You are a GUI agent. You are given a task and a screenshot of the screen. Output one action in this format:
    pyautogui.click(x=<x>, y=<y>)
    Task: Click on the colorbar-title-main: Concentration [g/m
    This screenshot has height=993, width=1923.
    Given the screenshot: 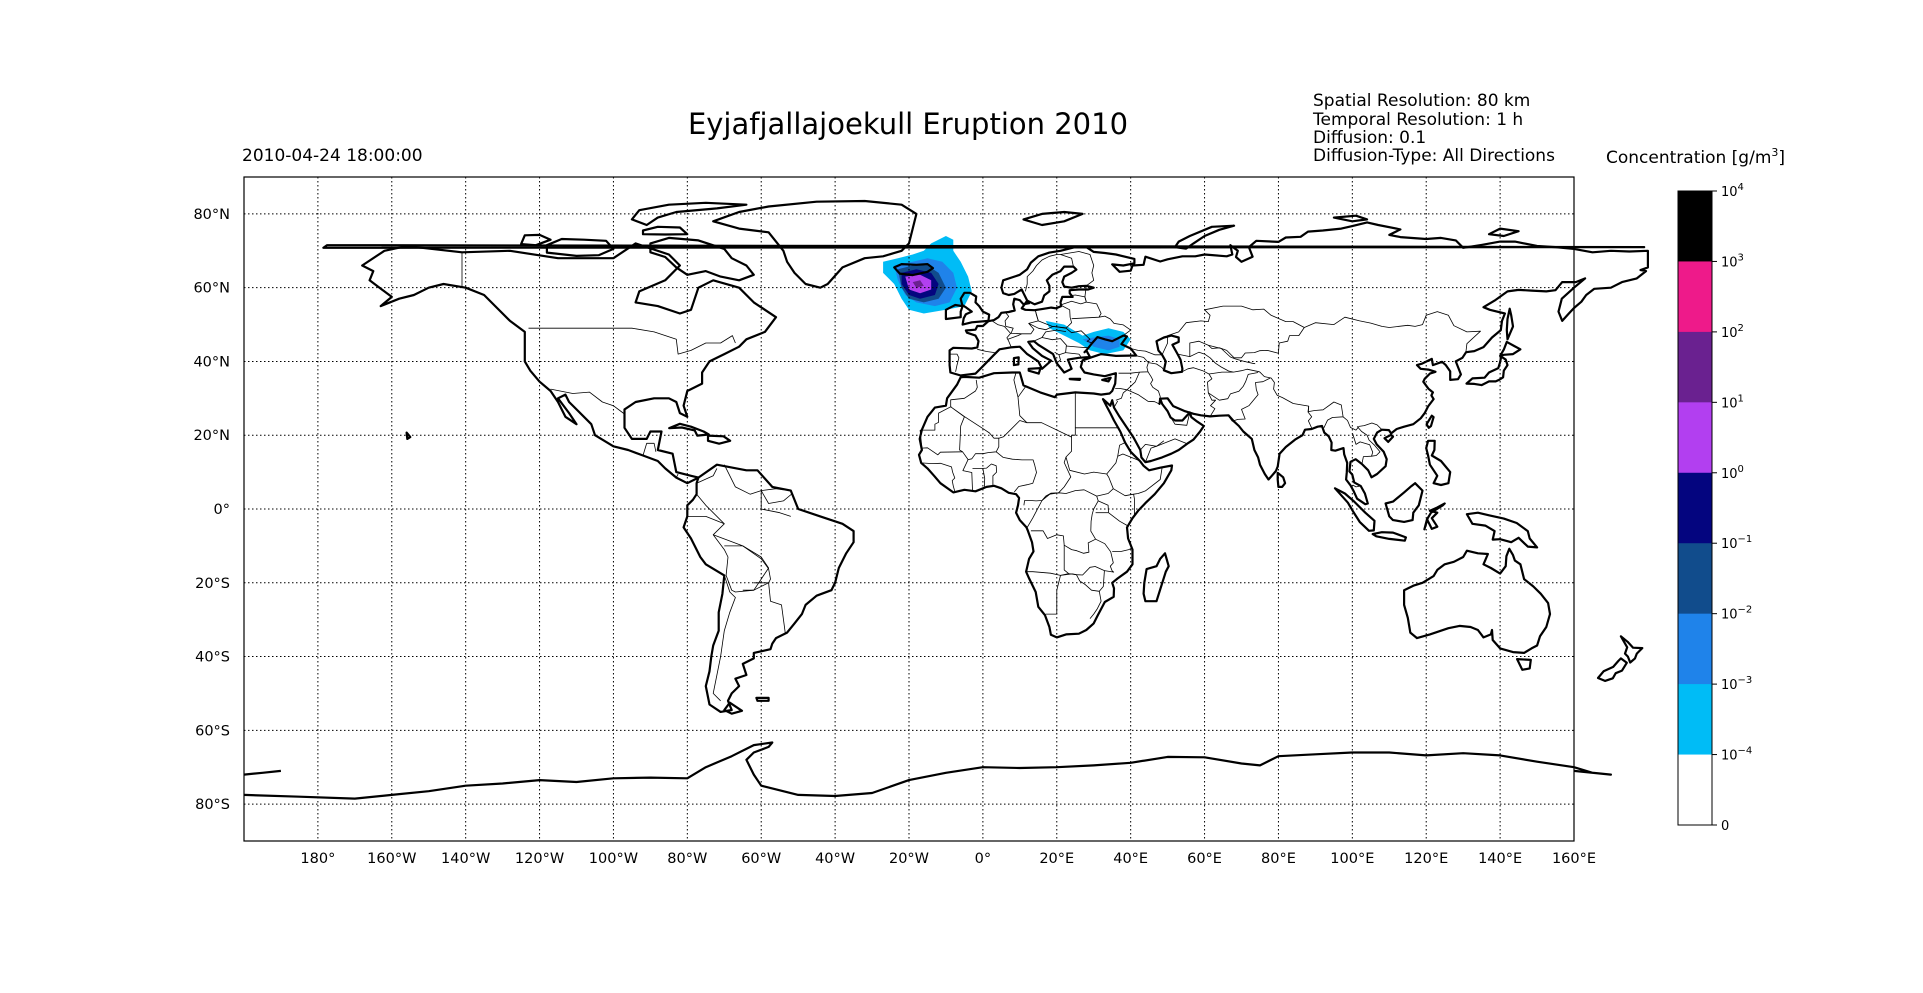 What is the action you would take?
    pyautogui.click(x=1688, y=158)
    